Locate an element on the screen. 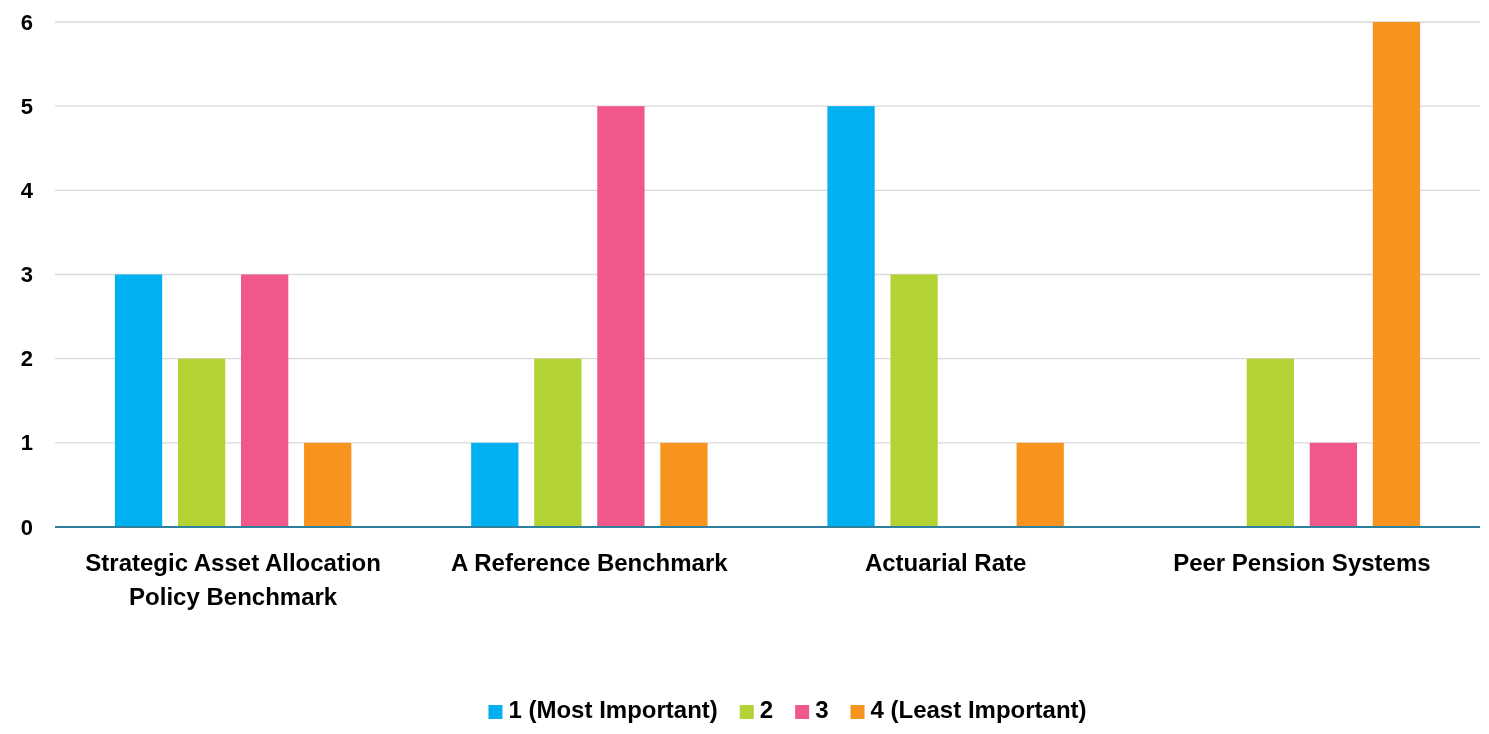 This screenshot has height=734, width=1489. y-tick-label: 6 is located at coordinates (26, 22).